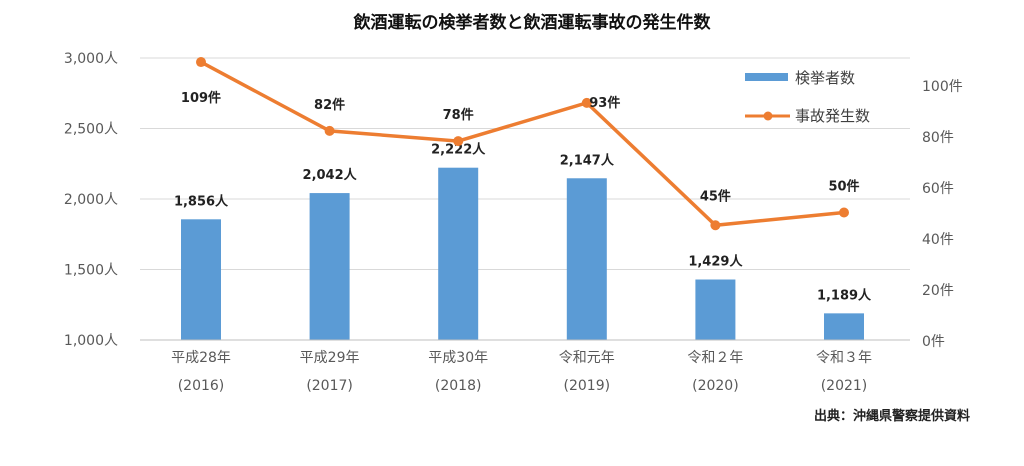 The image size is (1024, 466). What do you see at coordinates (844, 358) in the screenshot?
I see `x-tick-label: 令和３年` at bounding box center [844, 358].